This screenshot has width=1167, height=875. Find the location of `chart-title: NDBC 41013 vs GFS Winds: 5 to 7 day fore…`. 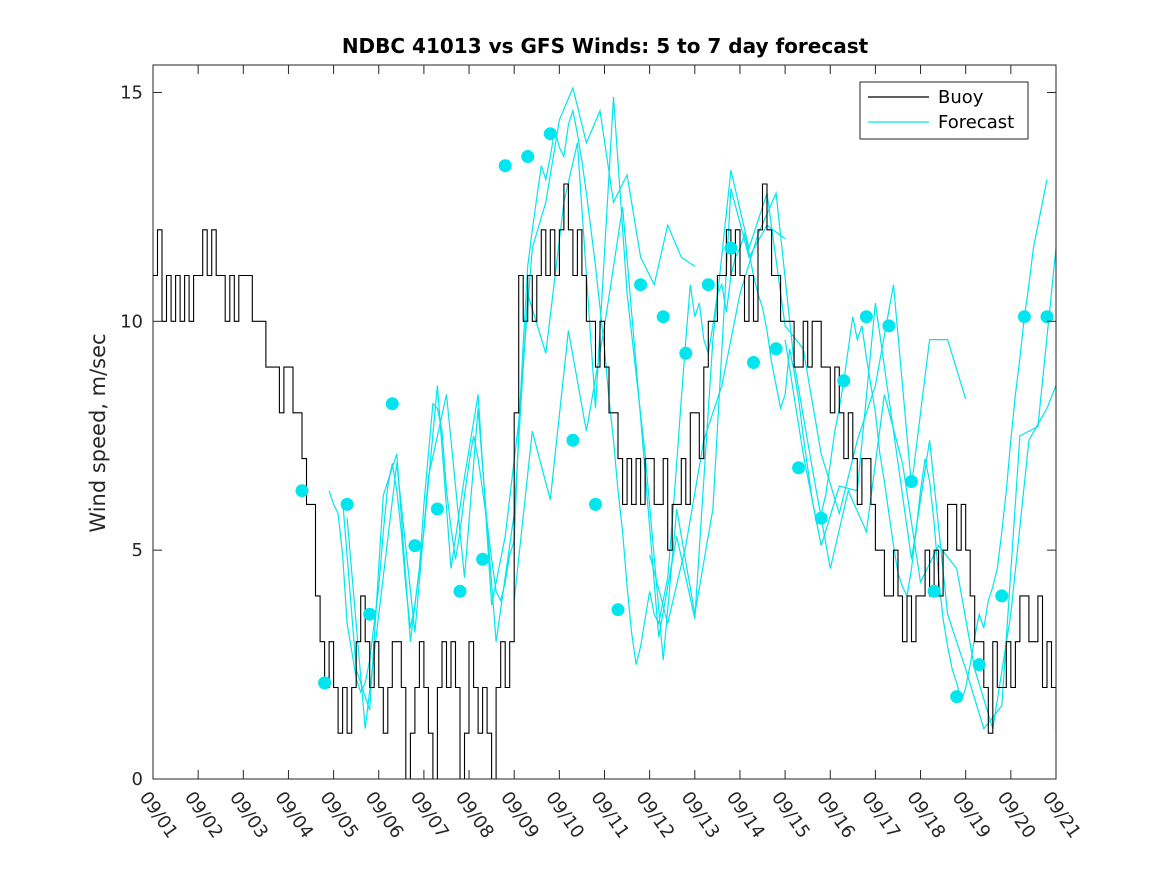

chart-title: NDBC 41013 vs GFS Winds: 5 to 7 day fore… is located at coordinates (605, 46).